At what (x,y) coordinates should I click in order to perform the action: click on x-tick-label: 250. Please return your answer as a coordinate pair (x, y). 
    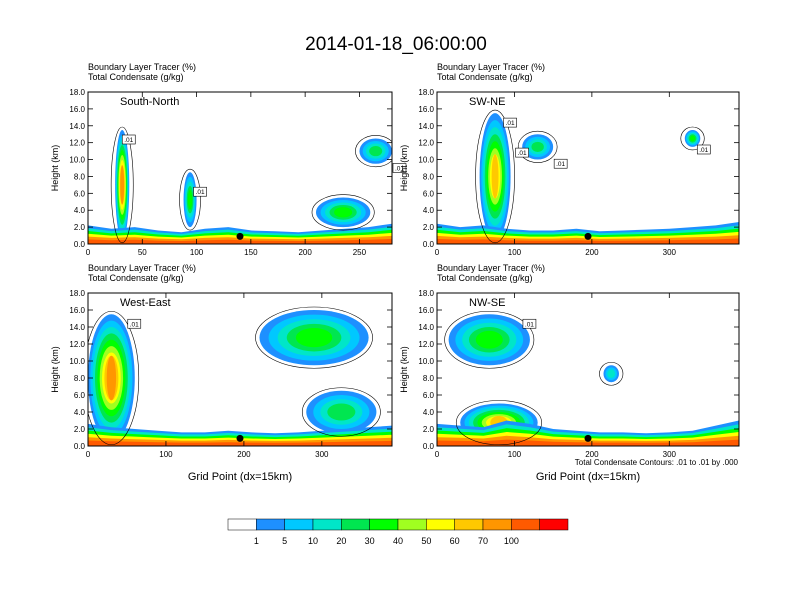
    Looking at the image, I should click on (360, 252).